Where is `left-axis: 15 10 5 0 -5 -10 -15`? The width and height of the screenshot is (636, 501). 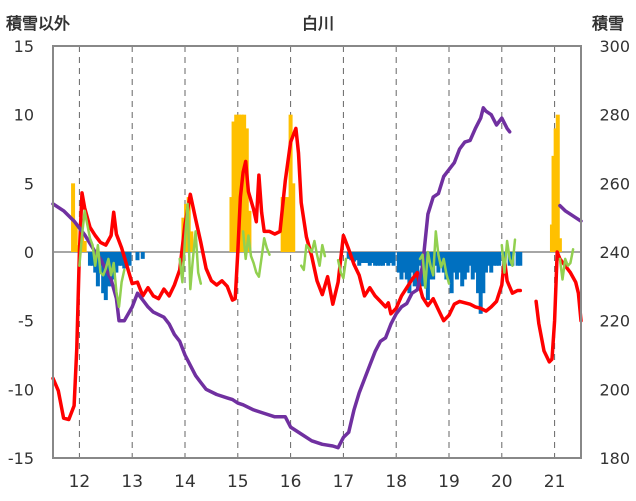 left-axis: 15 10 5 0 -5 -10 -15 is located at coordinates (21, 252).